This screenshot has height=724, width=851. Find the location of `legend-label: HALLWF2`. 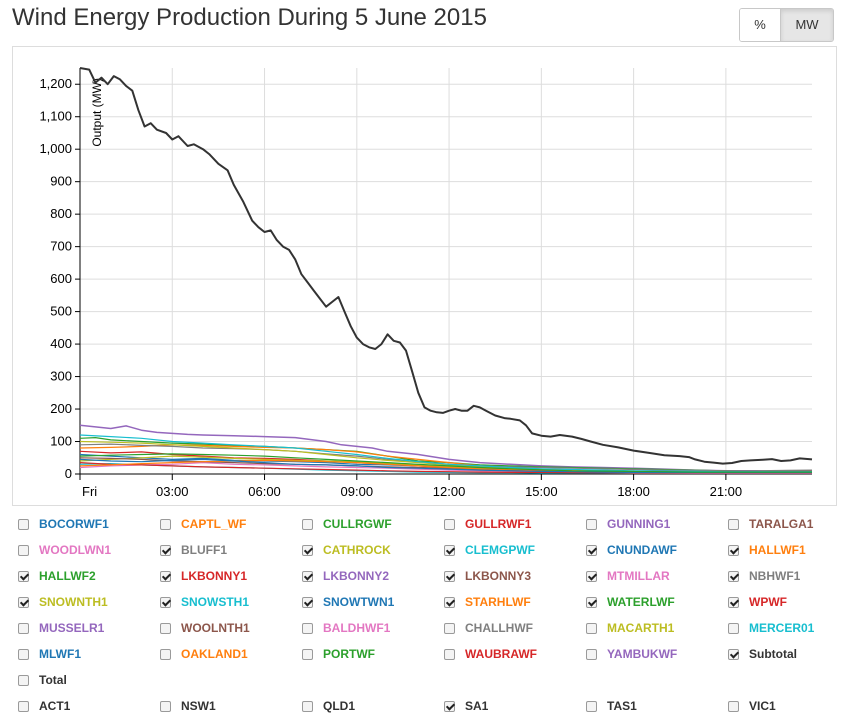

legend-label: HALLWF2 is located at coordinates (67, 576).